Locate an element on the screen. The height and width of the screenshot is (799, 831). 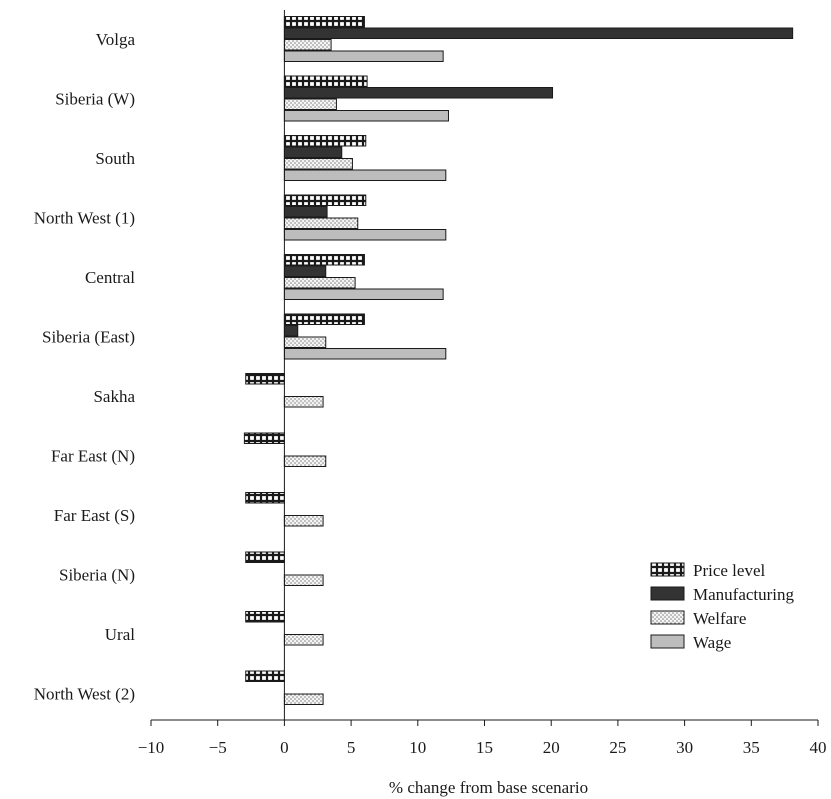
x-tick-label: 10 is located at coordinates (417, 747).